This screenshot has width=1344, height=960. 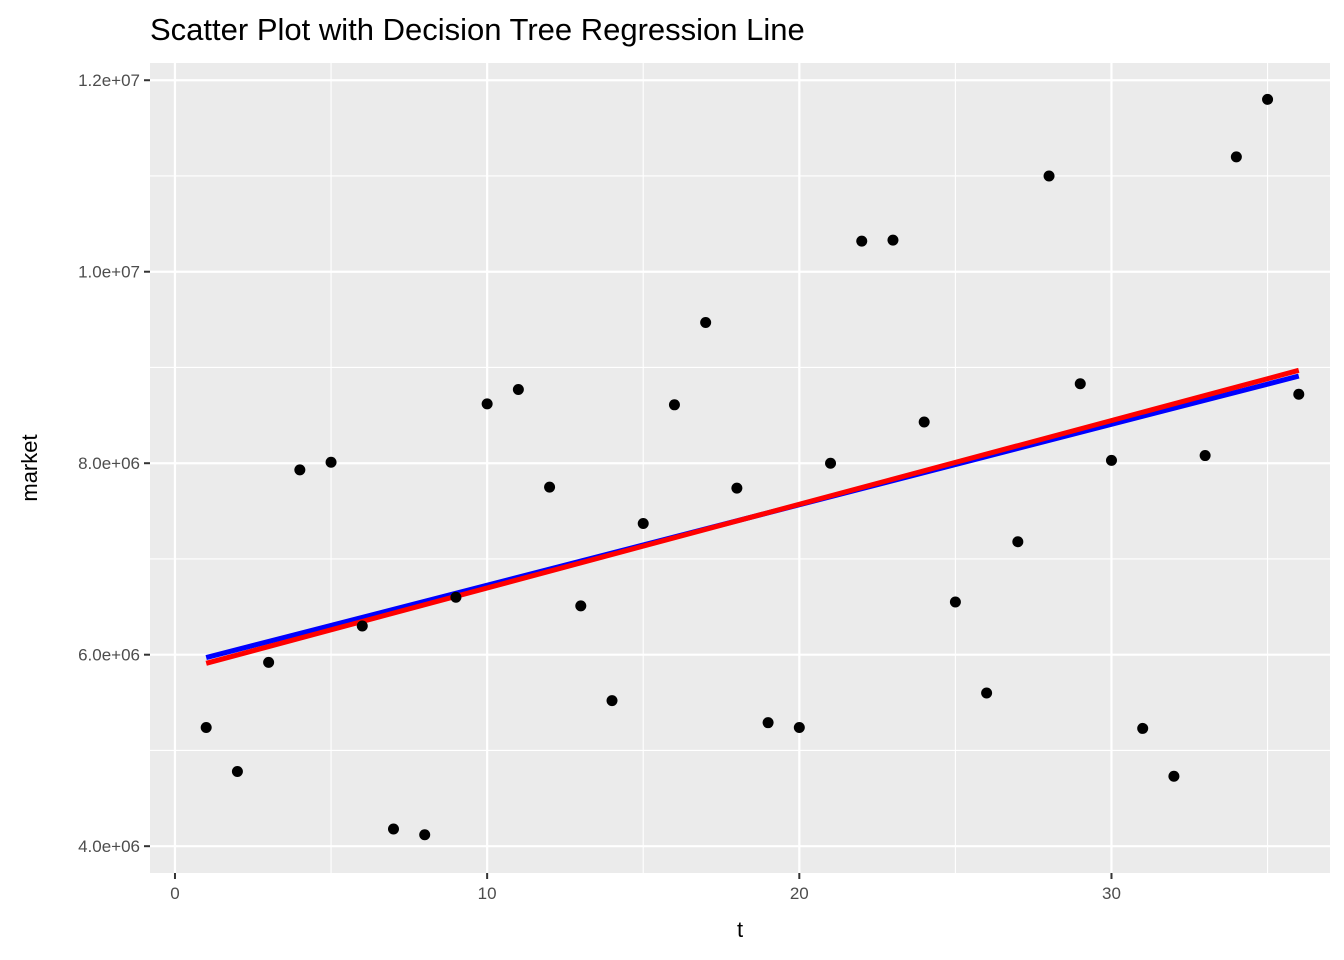 What do you see at coordinates (109, 272) in the screenshot?
I see `y-tick-label: 1.0e+07` at bounding box center [109, 272].